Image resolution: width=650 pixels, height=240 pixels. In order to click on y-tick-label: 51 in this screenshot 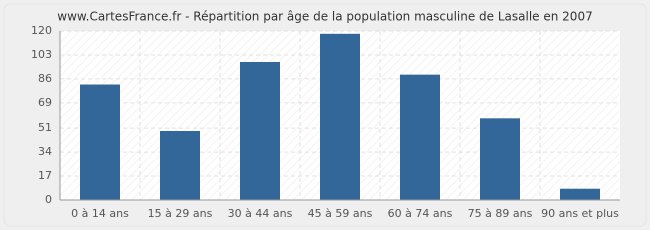, I will do `click(45, 127)`.